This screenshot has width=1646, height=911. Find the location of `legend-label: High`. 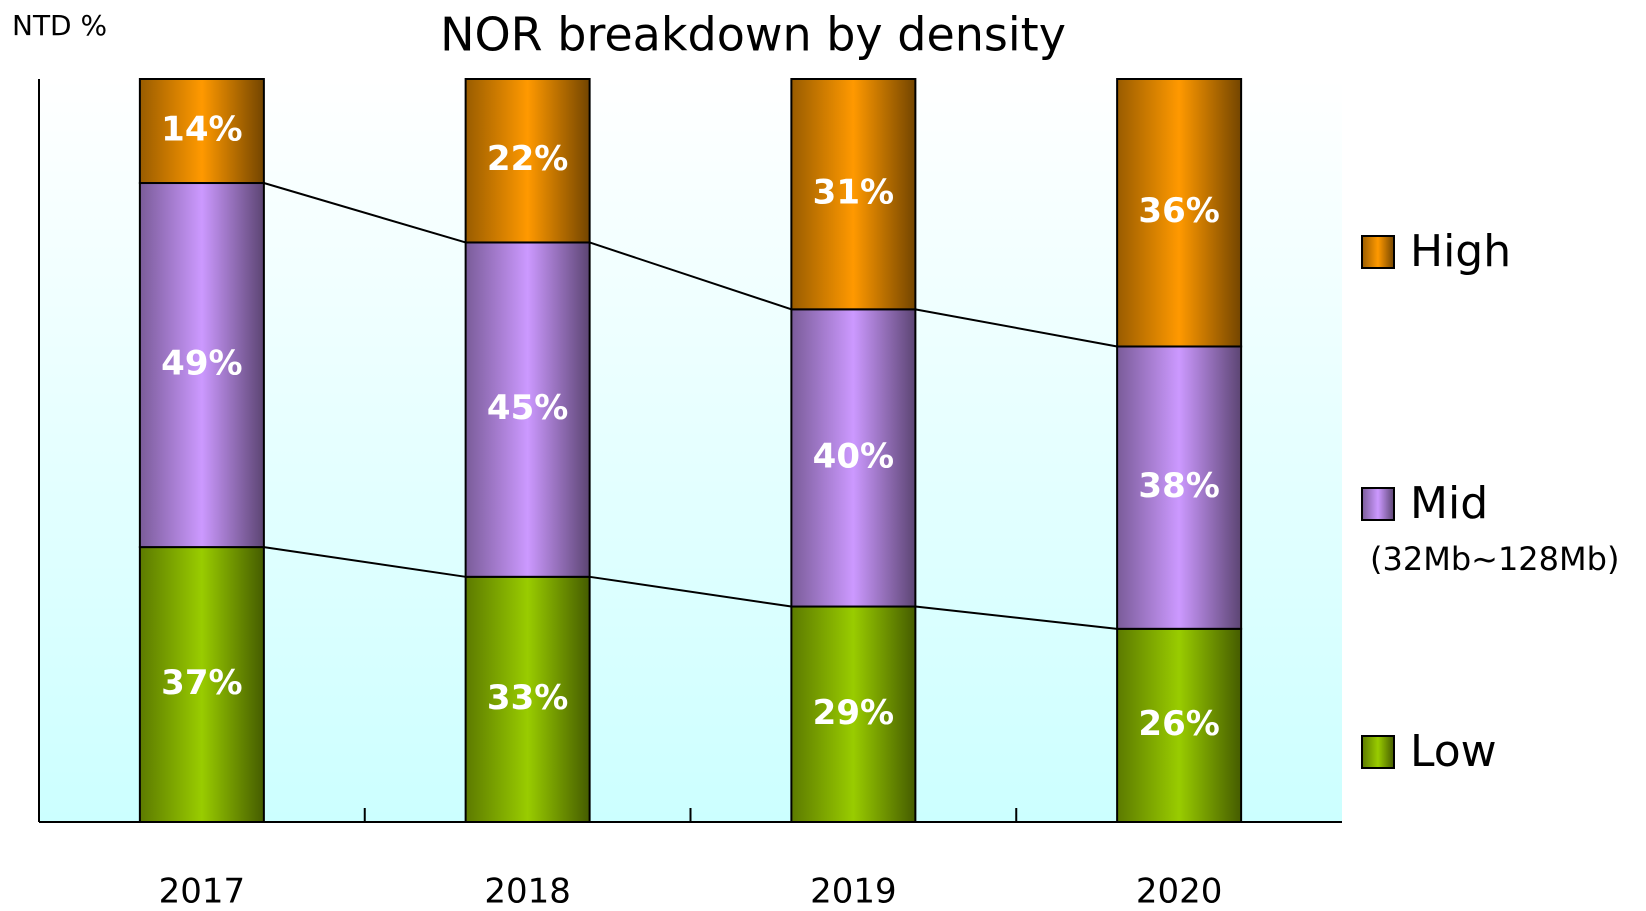

legend-label: High is located at coordinates (1460, 251).